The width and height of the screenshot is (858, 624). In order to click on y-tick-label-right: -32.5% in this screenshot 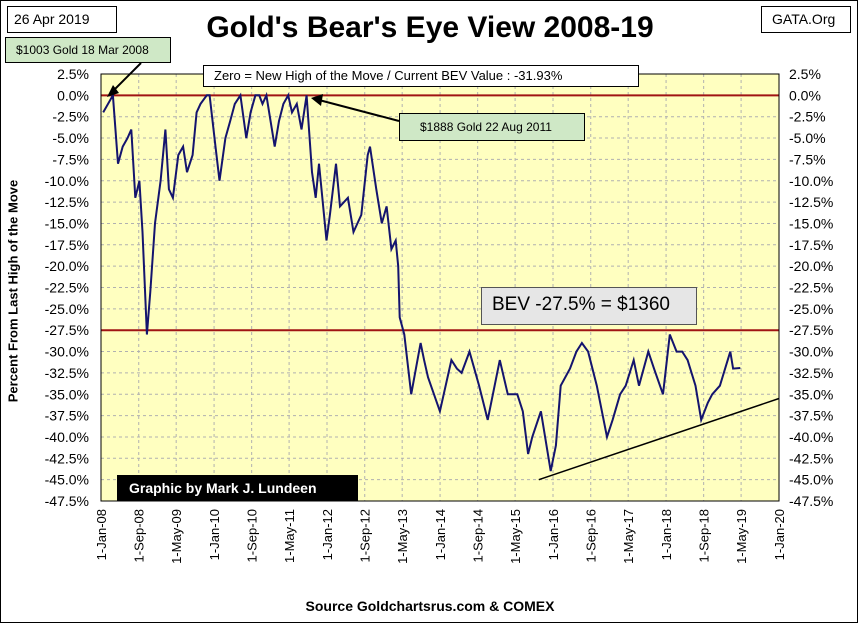, I will do `click(811, 373)`.